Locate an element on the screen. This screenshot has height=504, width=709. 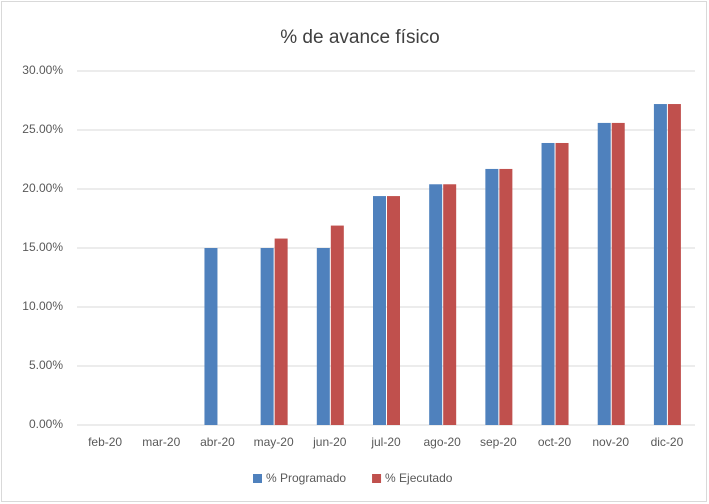
y-tick-label: 0.00% is located at coordinates (46, 424).